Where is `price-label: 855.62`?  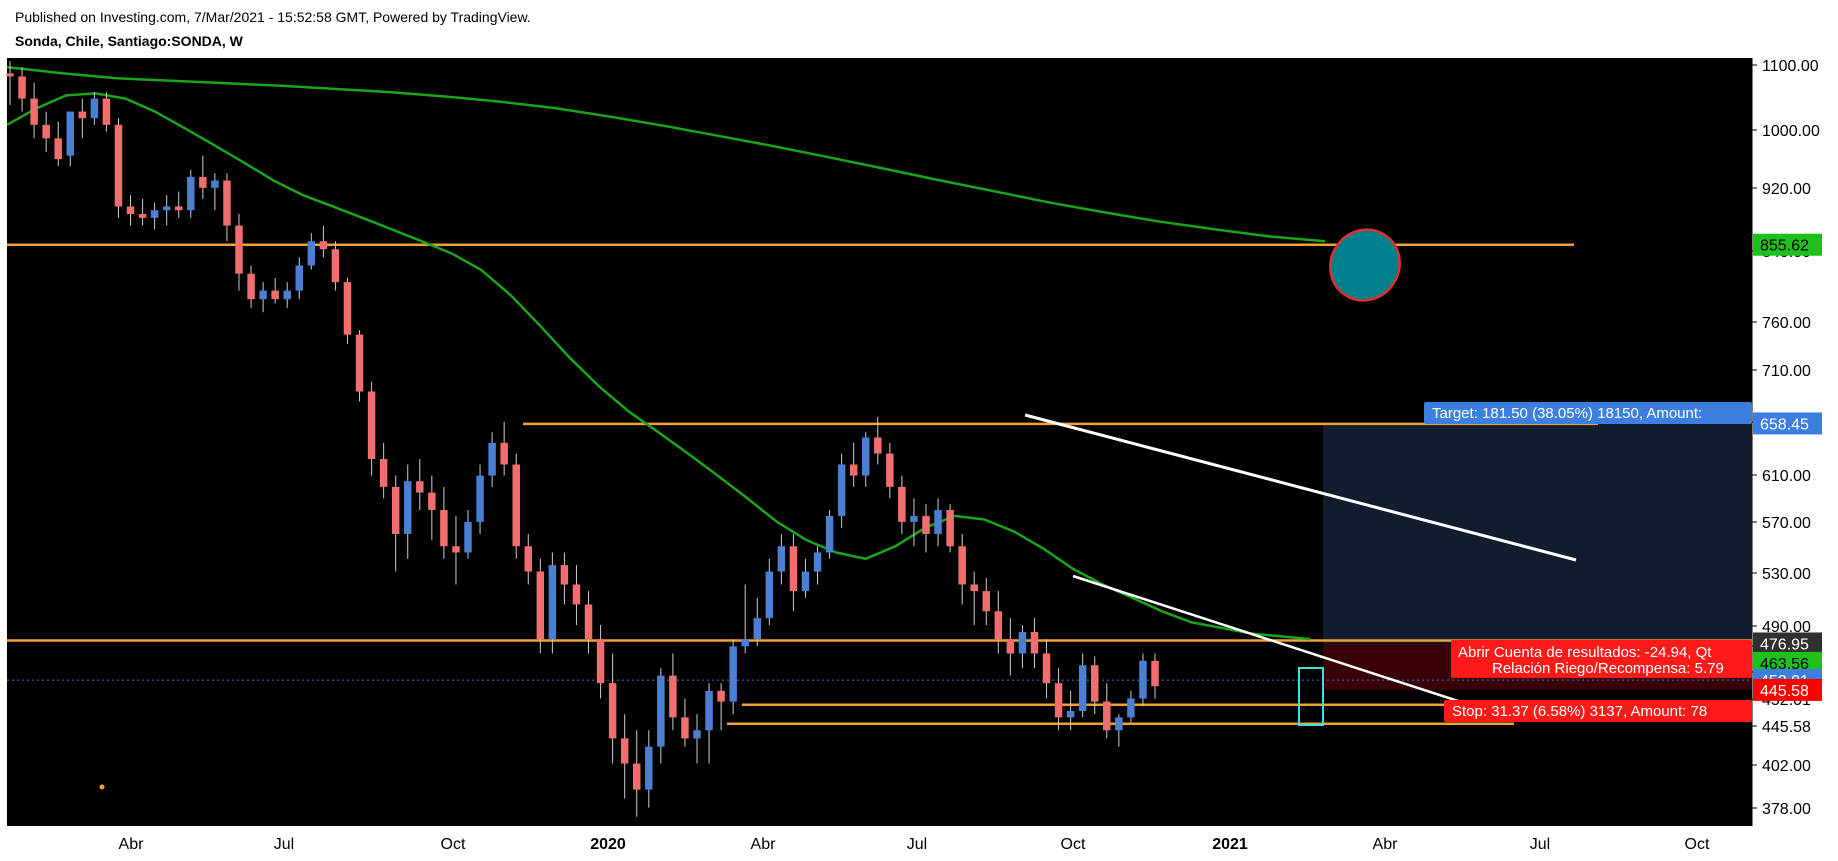
price-label: 855.62 is located at coordinates (1784, 246).